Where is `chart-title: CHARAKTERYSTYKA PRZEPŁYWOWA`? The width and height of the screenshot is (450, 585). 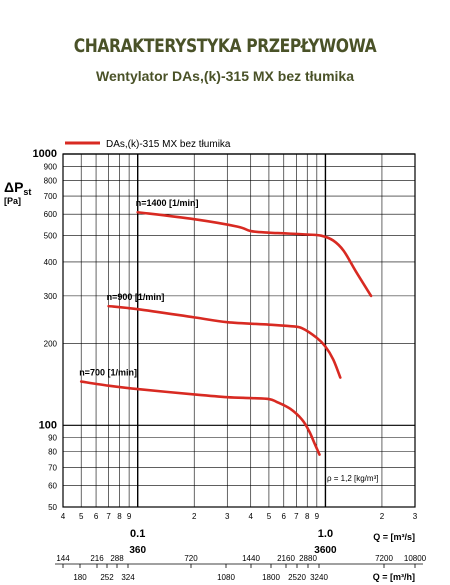 chart-title: CHARAKTERYSTYKA PRZEPŁYWOWA is located at coordinates (225, 46).